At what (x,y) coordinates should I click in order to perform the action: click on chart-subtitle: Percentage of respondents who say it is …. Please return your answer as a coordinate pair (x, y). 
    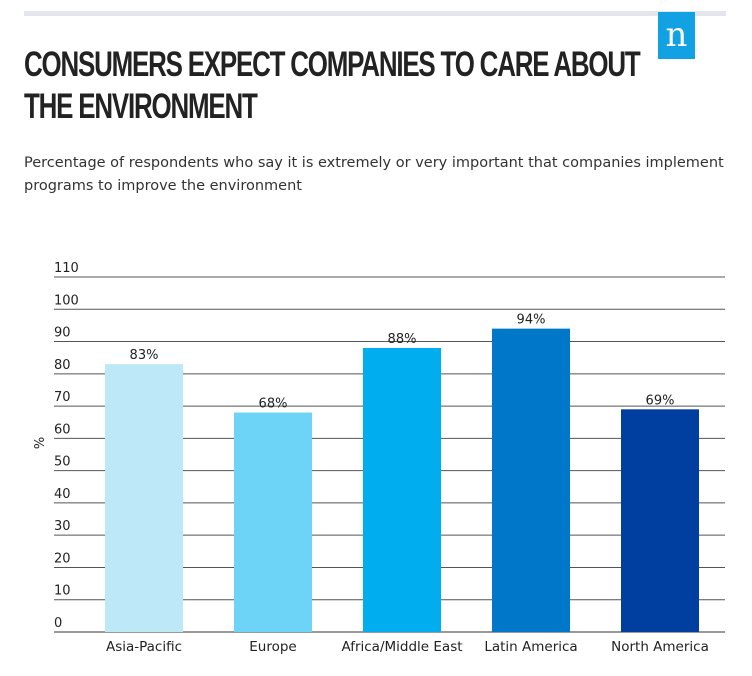
    Looking at the image, I should click on (374, 174).